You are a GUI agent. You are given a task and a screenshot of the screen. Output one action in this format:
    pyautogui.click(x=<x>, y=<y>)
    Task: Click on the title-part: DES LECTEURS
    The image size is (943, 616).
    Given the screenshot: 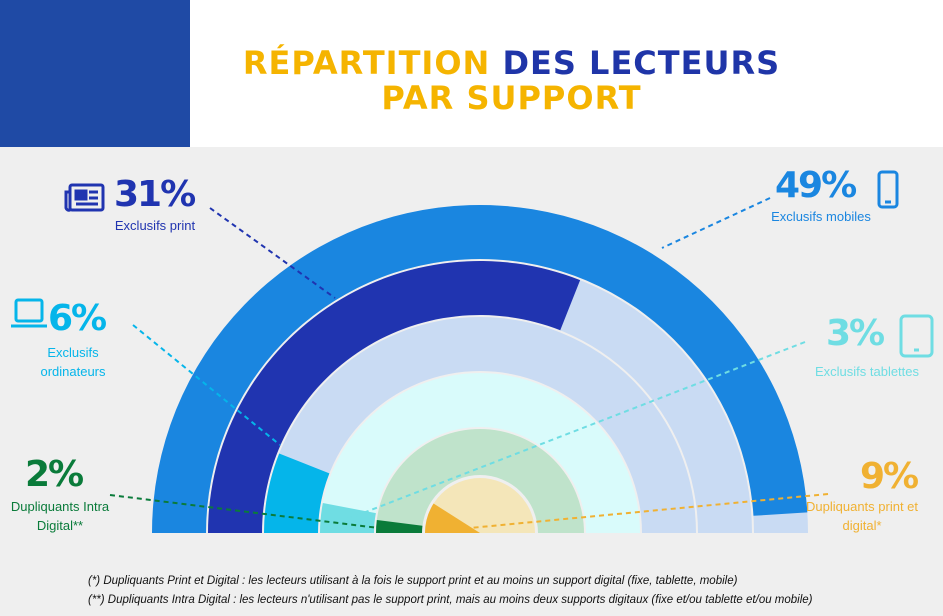 What is the action you would take?
    pyautogui.click(x=641, y=63)
    